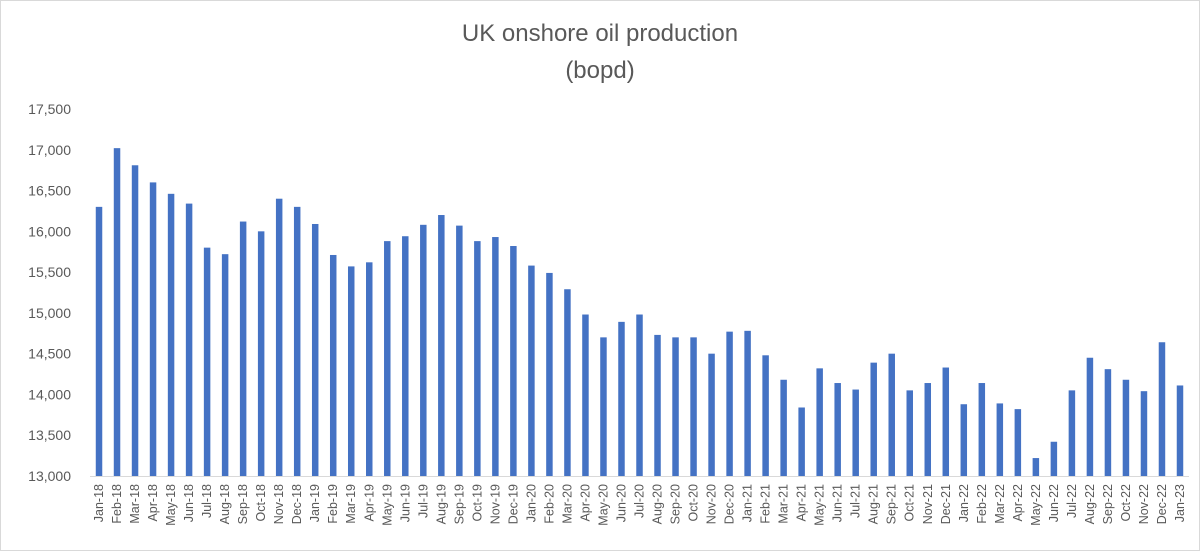 Image resolution: width=1200 pixels, height=551 pixels. Describe the element at coordinates (730, 504) in the screenshot. I see `x-tick-label: Dec-20` at that location.